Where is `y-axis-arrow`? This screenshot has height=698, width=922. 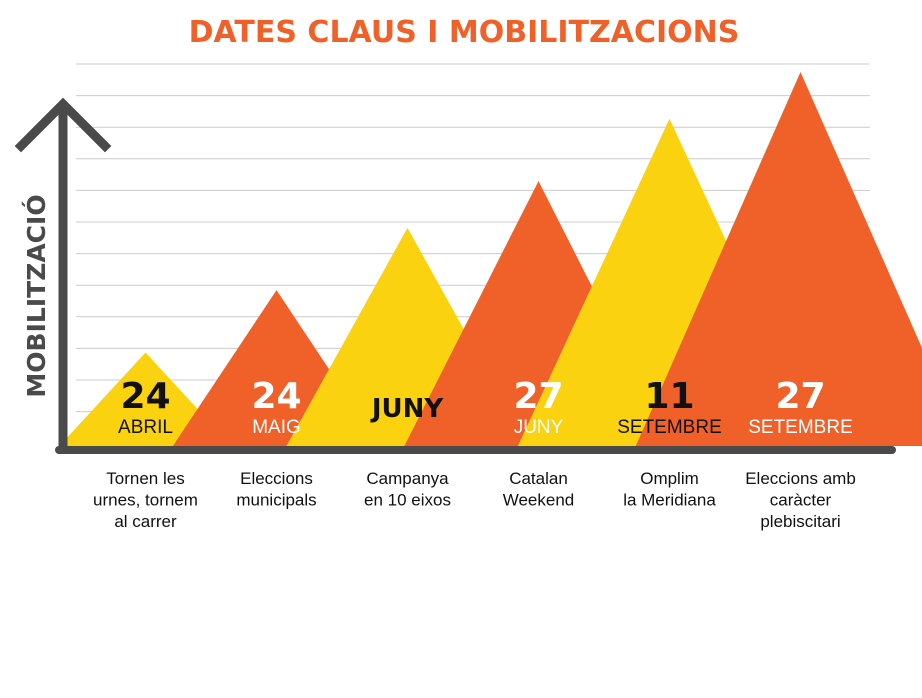 y-axis-arrow is located at coordinates (63, 125).